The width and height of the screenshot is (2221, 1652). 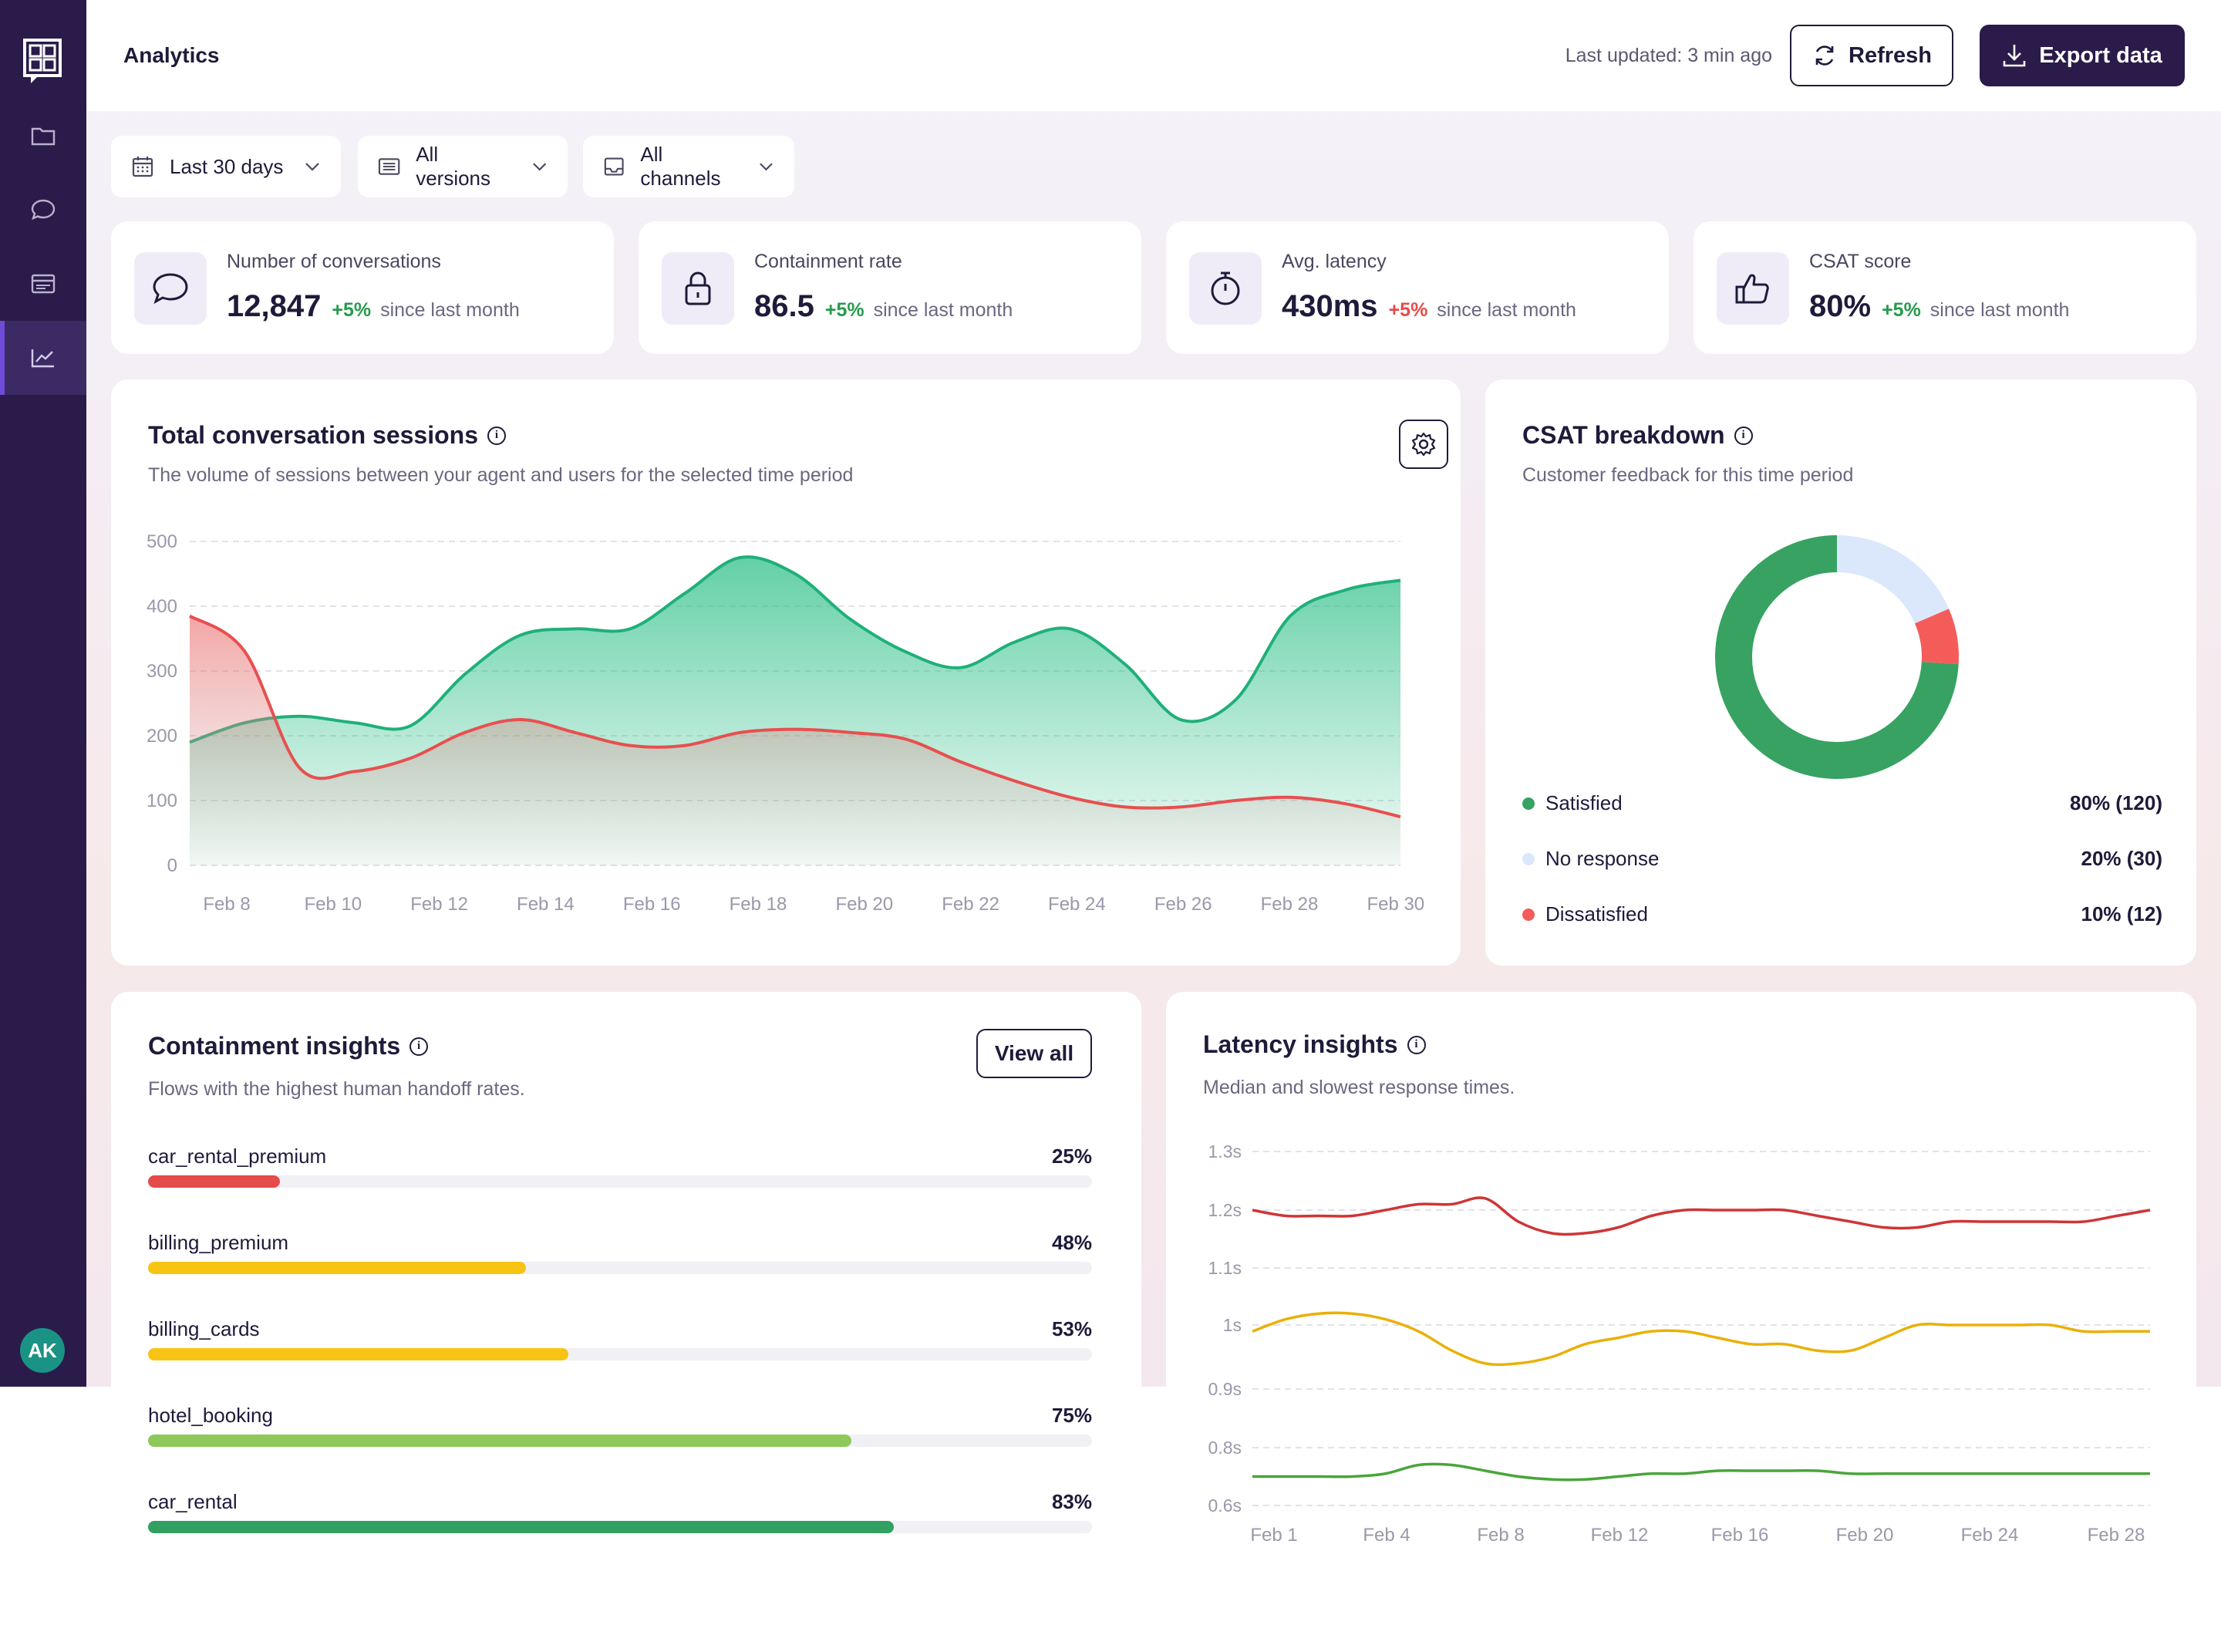 I want to click on export-data-button: Export data, so click(x=2082, y=56).